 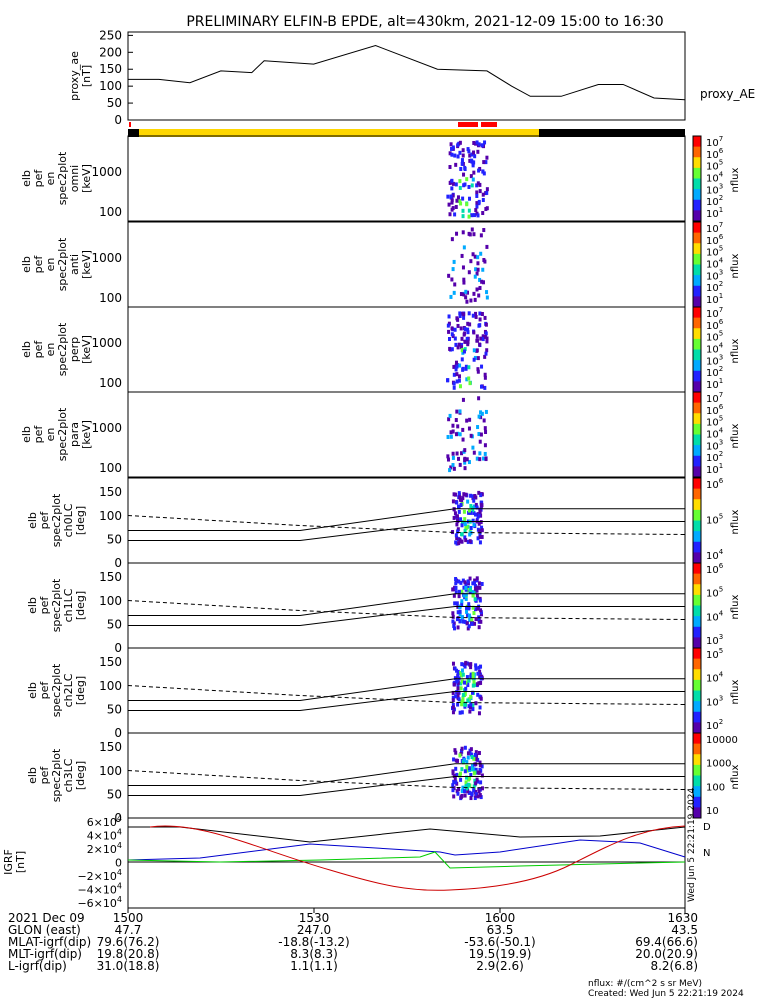 What do you see at coordinates (80, 520) in the screenshot?
I see `ylabel-line: [deg]` at bounding box center [80, 520].